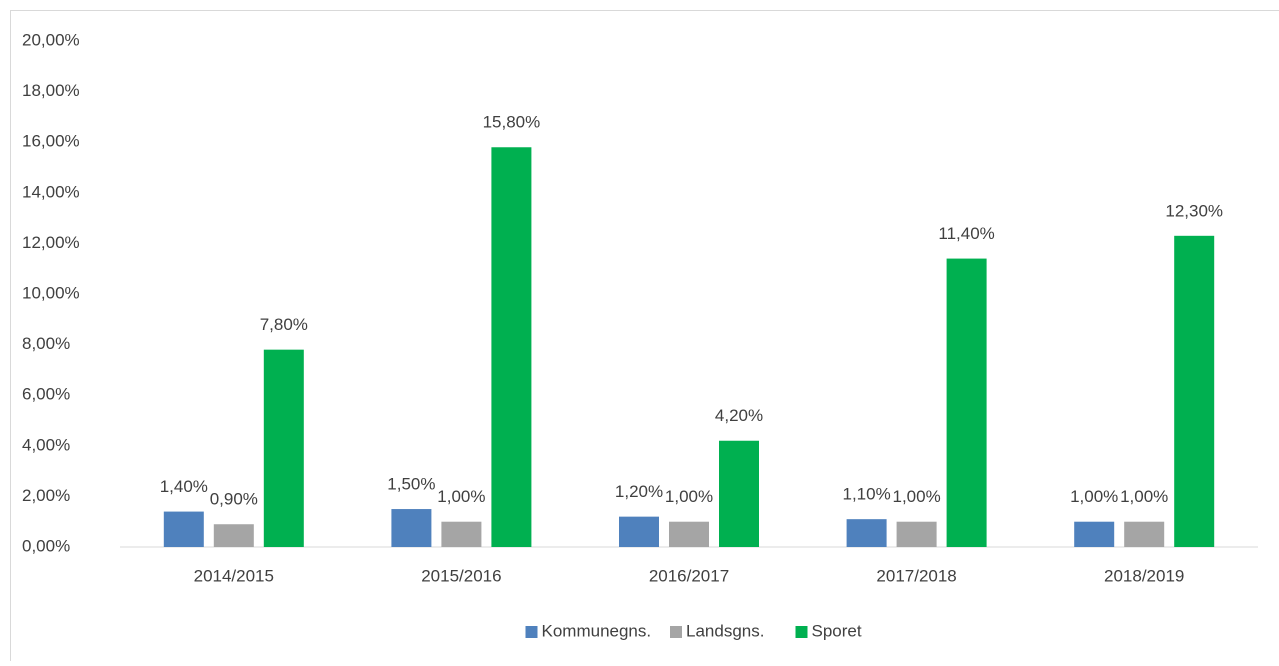 The width and height of the screenshot is (1279, 666). Describe the element at coordinates (234, 499) in the screenshot. I see `data-label: 0,90%` at that location.